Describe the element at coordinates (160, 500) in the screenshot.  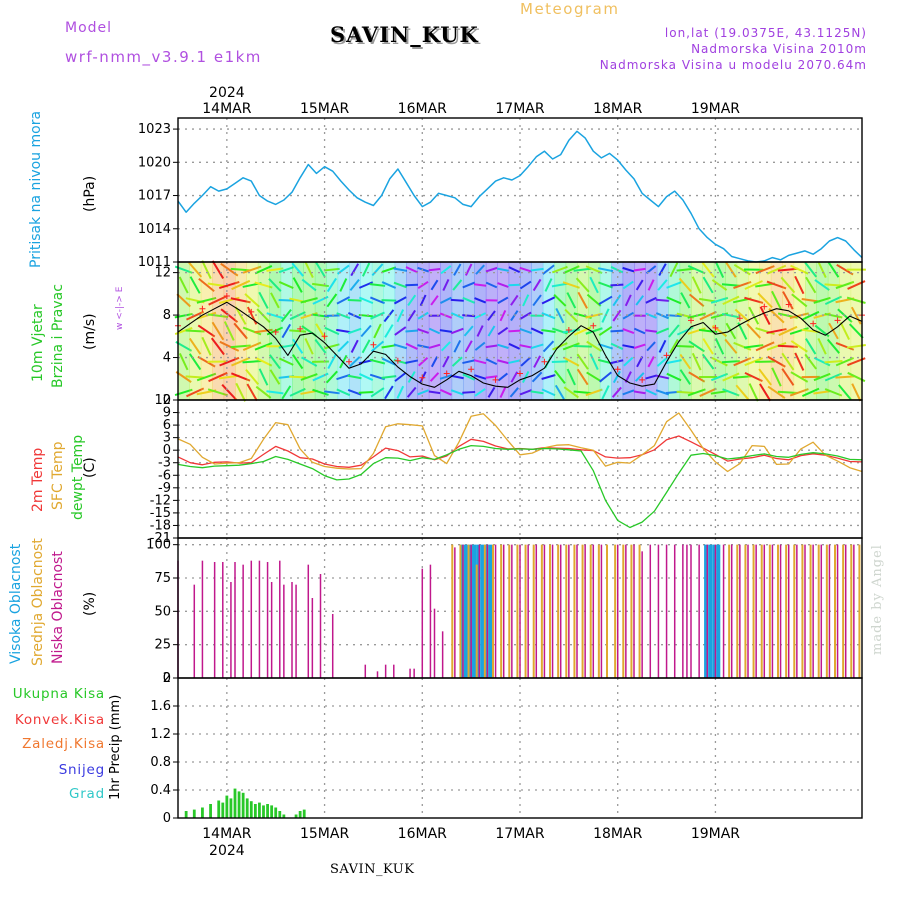
I see `temp-y-tick-label: -12` at that location.